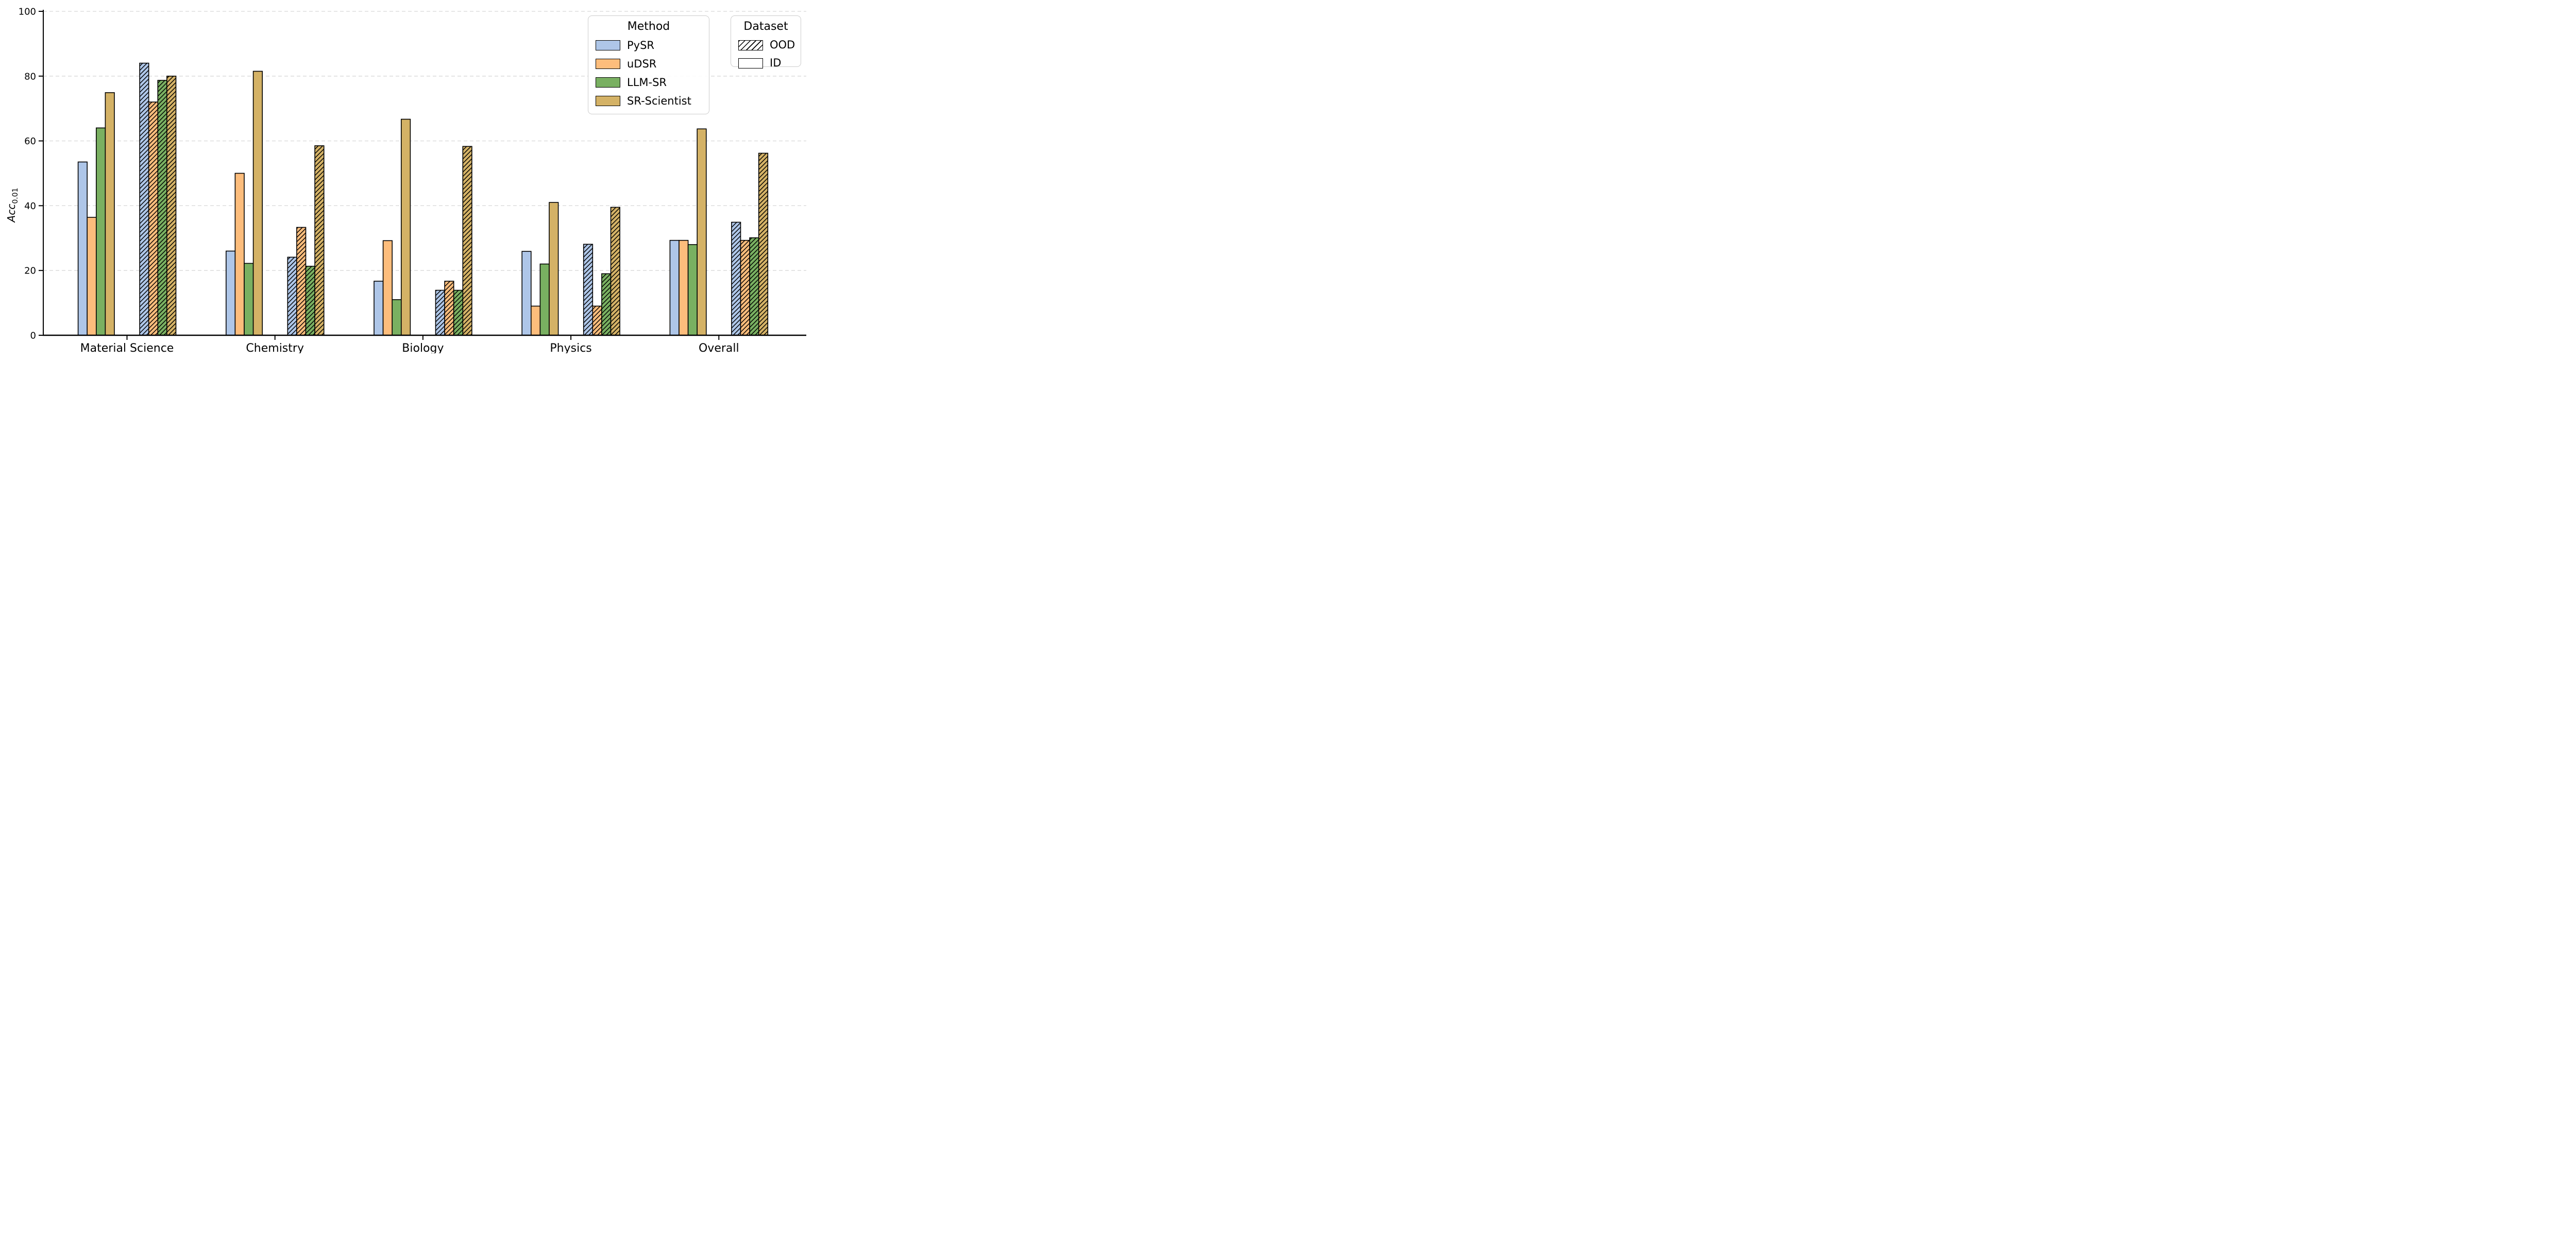  I want to click on legend-label-ood: OOD, so click(782, 45).